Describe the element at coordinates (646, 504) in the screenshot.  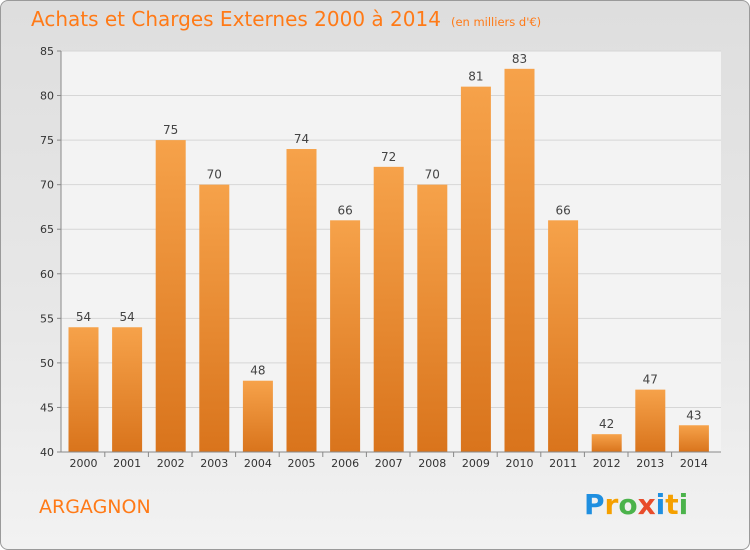
I see `logo-letter: x` at that location.